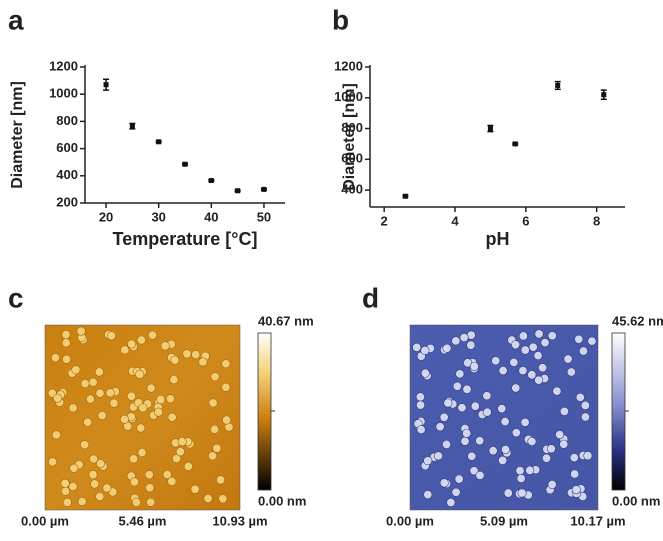  I want to click on x-tick-label: 2, so click(384, 220).